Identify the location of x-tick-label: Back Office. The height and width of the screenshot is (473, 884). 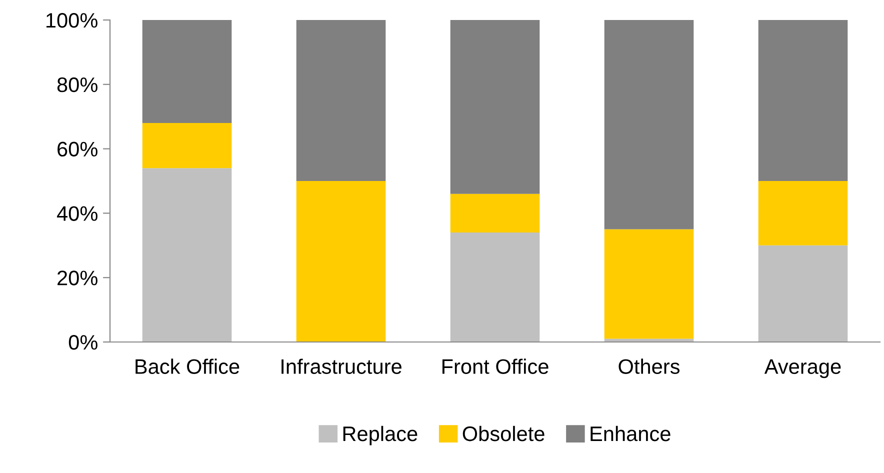
(188, 366).